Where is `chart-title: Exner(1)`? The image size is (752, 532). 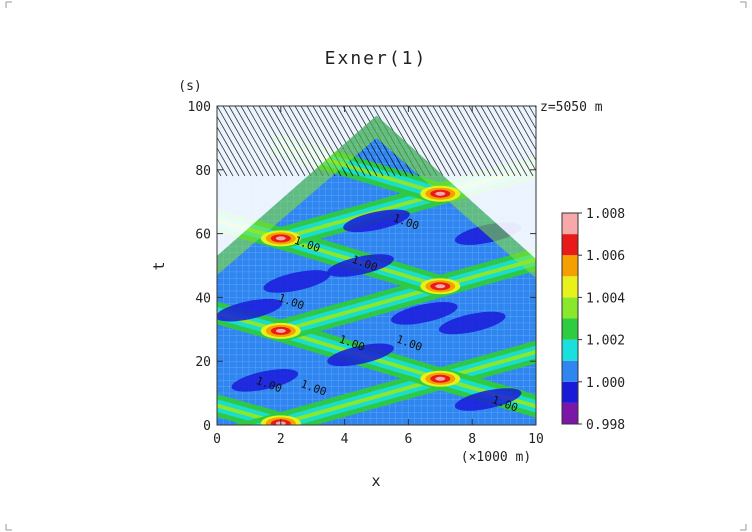 chart-title: Exner(1) is located at coordinates (376, 58).